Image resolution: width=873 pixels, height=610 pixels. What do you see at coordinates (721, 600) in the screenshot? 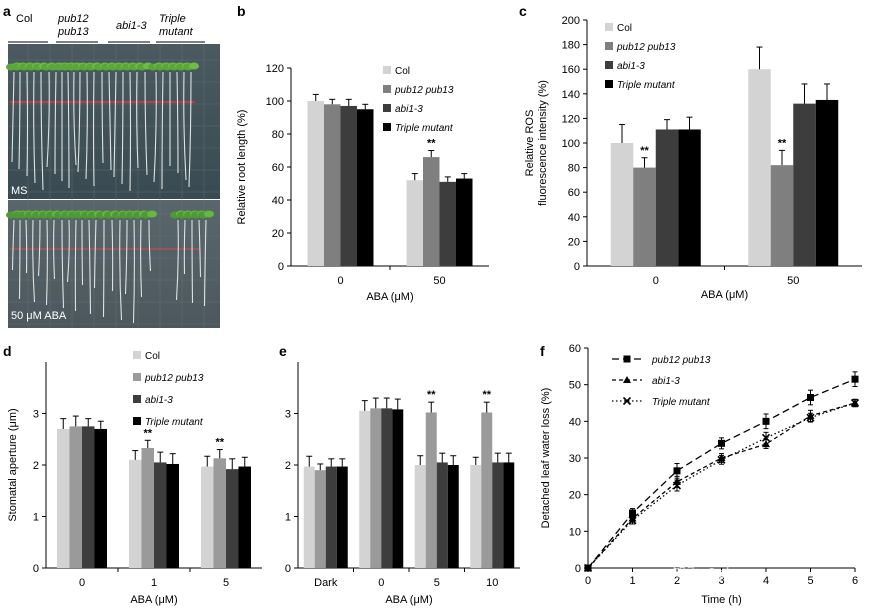
I see `x-axis-label: Time (h)` at bounding box center [721, 600].